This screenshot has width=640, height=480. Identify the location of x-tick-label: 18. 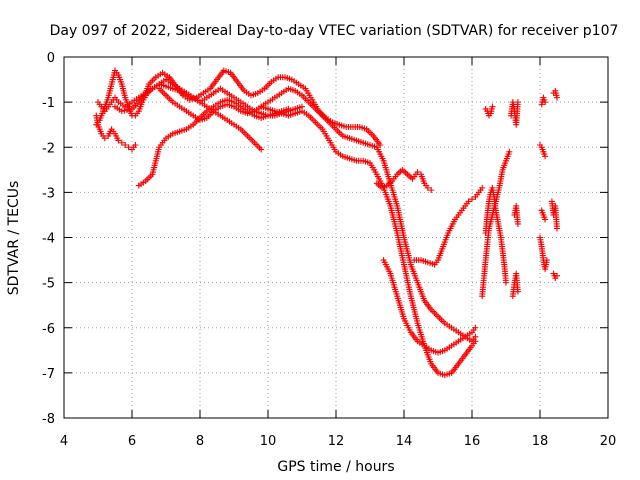
(540, 441).